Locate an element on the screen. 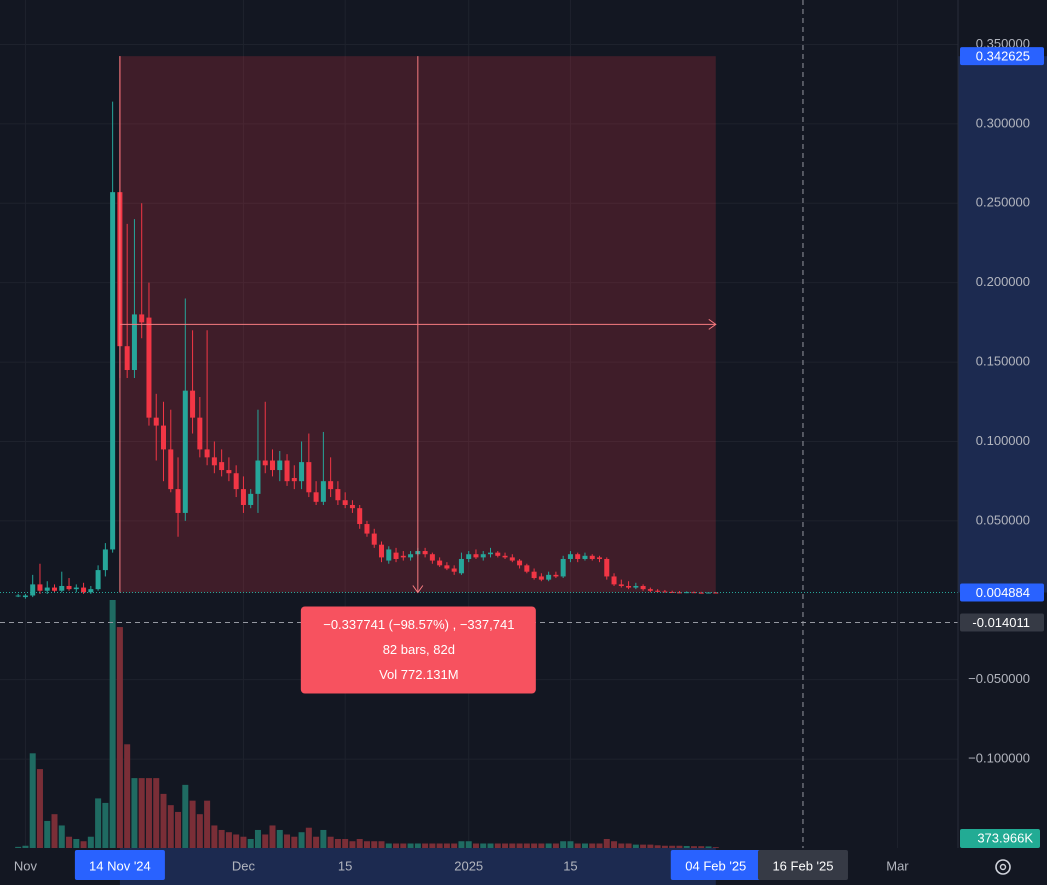  x-tick-label: Nov is located at coordinates (26, 865).